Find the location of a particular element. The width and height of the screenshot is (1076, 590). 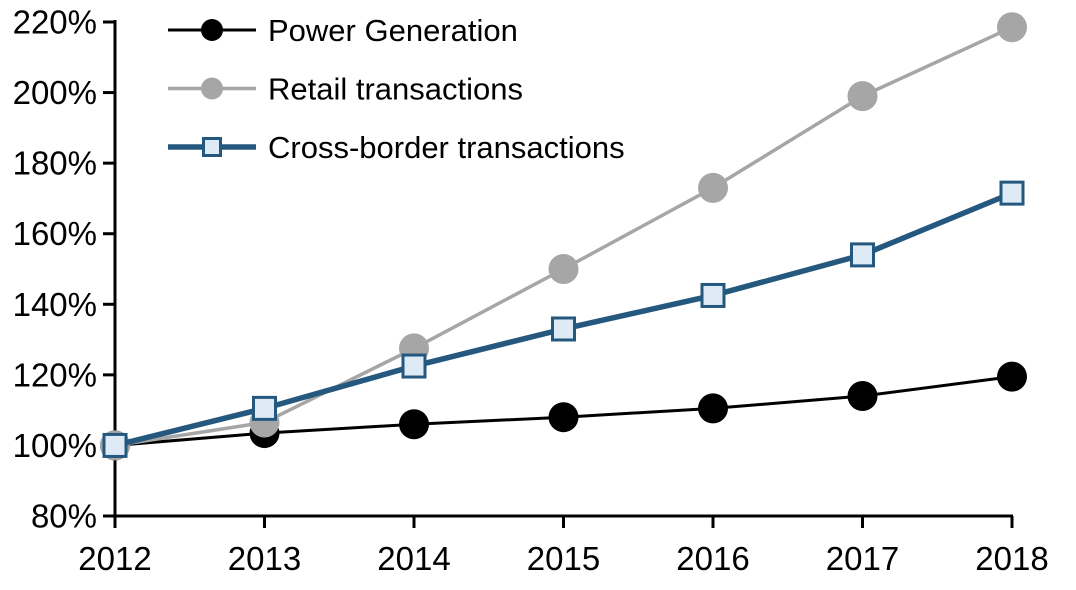

x-axis-tick-label-2014: 2014 is located at coordinates (413, 558).